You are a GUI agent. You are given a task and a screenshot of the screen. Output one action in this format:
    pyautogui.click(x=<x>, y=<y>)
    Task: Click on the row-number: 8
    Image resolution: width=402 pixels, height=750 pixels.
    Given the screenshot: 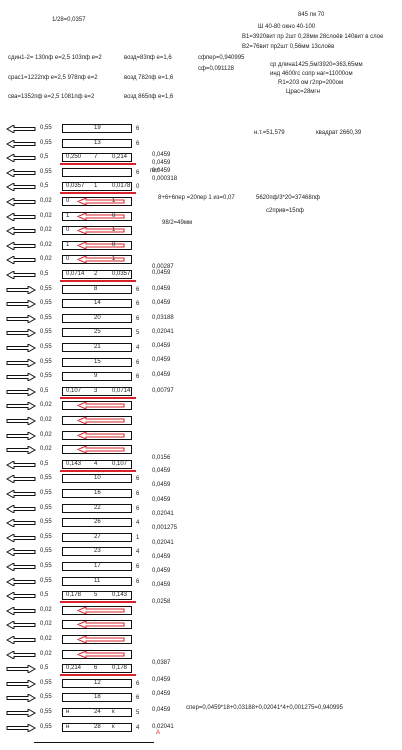 What is the action you would take?
    pyautogui.click(x=96, y=289)
    